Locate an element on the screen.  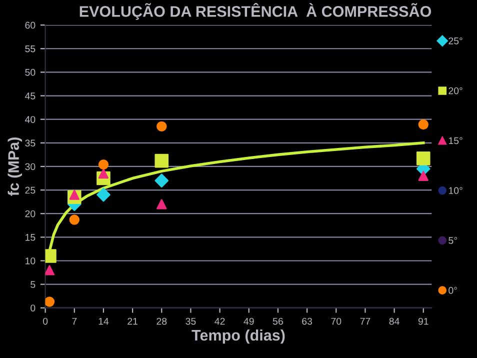
x-tick-label: 91 is located at coordinates (423, 321).